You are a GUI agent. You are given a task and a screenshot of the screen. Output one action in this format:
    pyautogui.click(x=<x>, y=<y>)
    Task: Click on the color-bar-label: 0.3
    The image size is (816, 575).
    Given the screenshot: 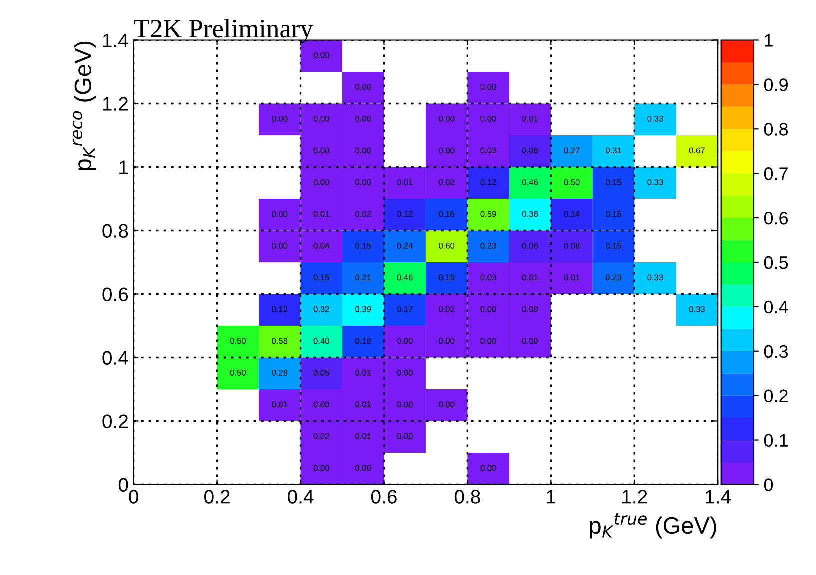 What is the action you would take?
    pyautogui.click(x=776, y=351)
    